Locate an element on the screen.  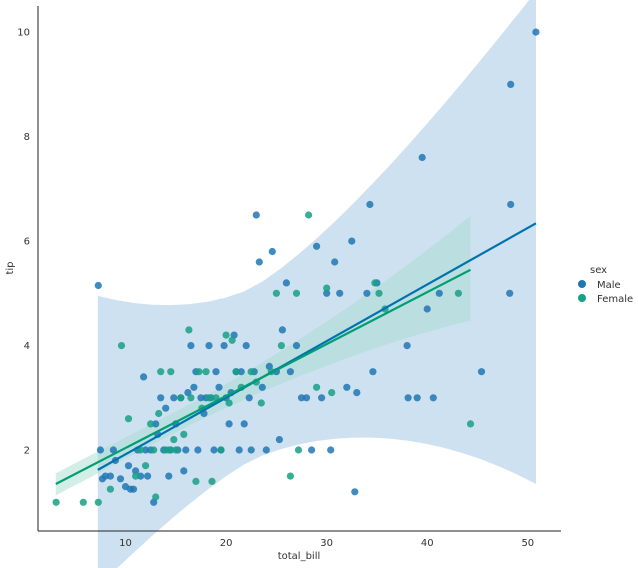
x-tick-labels: 10 20 30 40 50 is located at coordinates (326, 543).